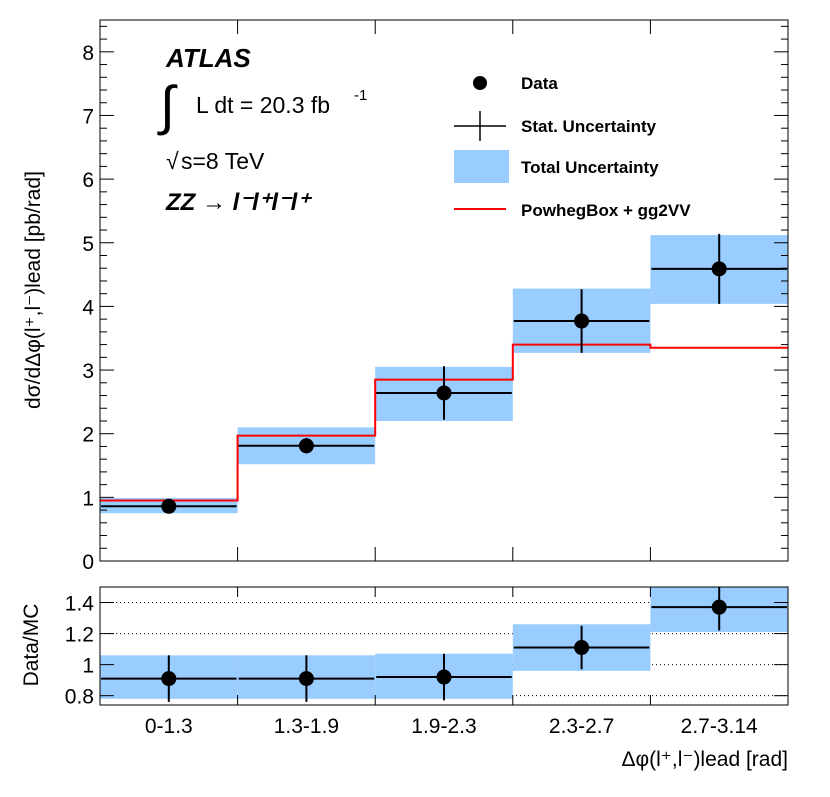 This screenshot has height=797, width=830. Describe the element at coordinates (88, 244) in the screenshot. I see `main-ytick-label-5: 5` at that location.